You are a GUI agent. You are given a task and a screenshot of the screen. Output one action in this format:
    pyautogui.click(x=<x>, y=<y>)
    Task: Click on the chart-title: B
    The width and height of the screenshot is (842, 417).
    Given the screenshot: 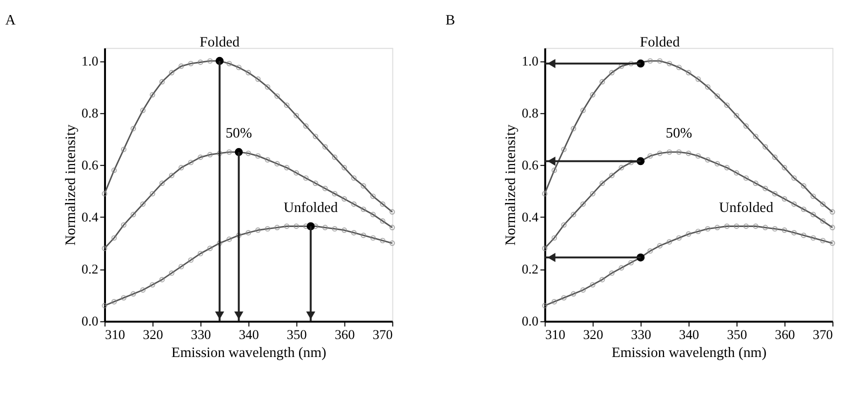 What is the action you would take?
    pyautogui.click(x=450, y=20)
    